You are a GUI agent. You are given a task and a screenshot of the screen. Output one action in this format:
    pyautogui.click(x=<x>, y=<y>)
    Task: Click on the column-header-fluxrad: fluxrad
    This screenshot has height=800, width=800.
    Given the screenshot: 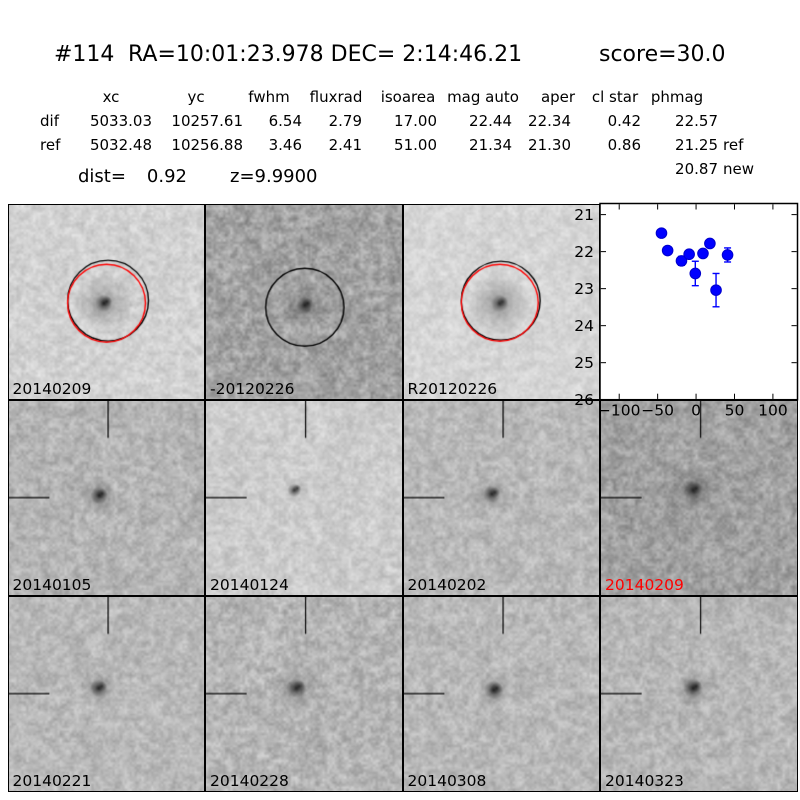 What is the action you would take?
    pyautogui.click(x=336, y=97)
    